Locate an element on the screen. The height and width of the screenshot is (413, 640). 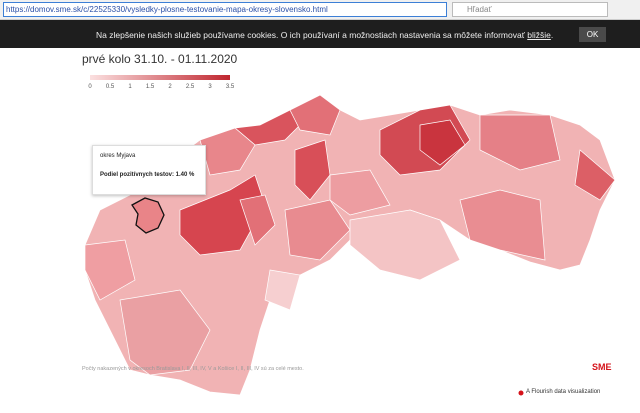
highlighted-district is located at coordinates (148, 215).